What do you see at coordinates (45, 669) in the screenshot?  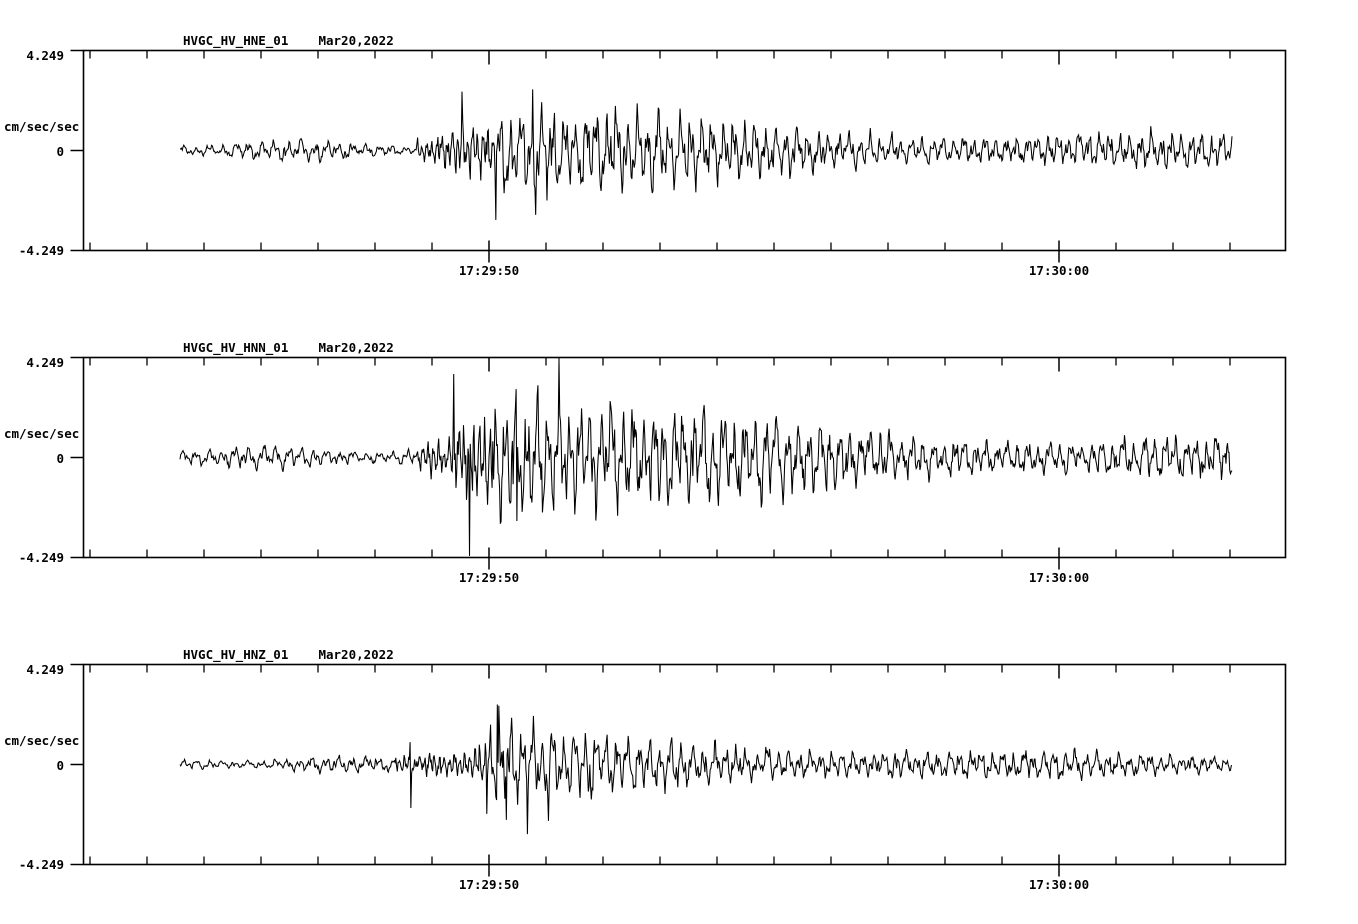 I see `y-axis-max-label-hnz: 4.249` at bounding box center [45, 669].